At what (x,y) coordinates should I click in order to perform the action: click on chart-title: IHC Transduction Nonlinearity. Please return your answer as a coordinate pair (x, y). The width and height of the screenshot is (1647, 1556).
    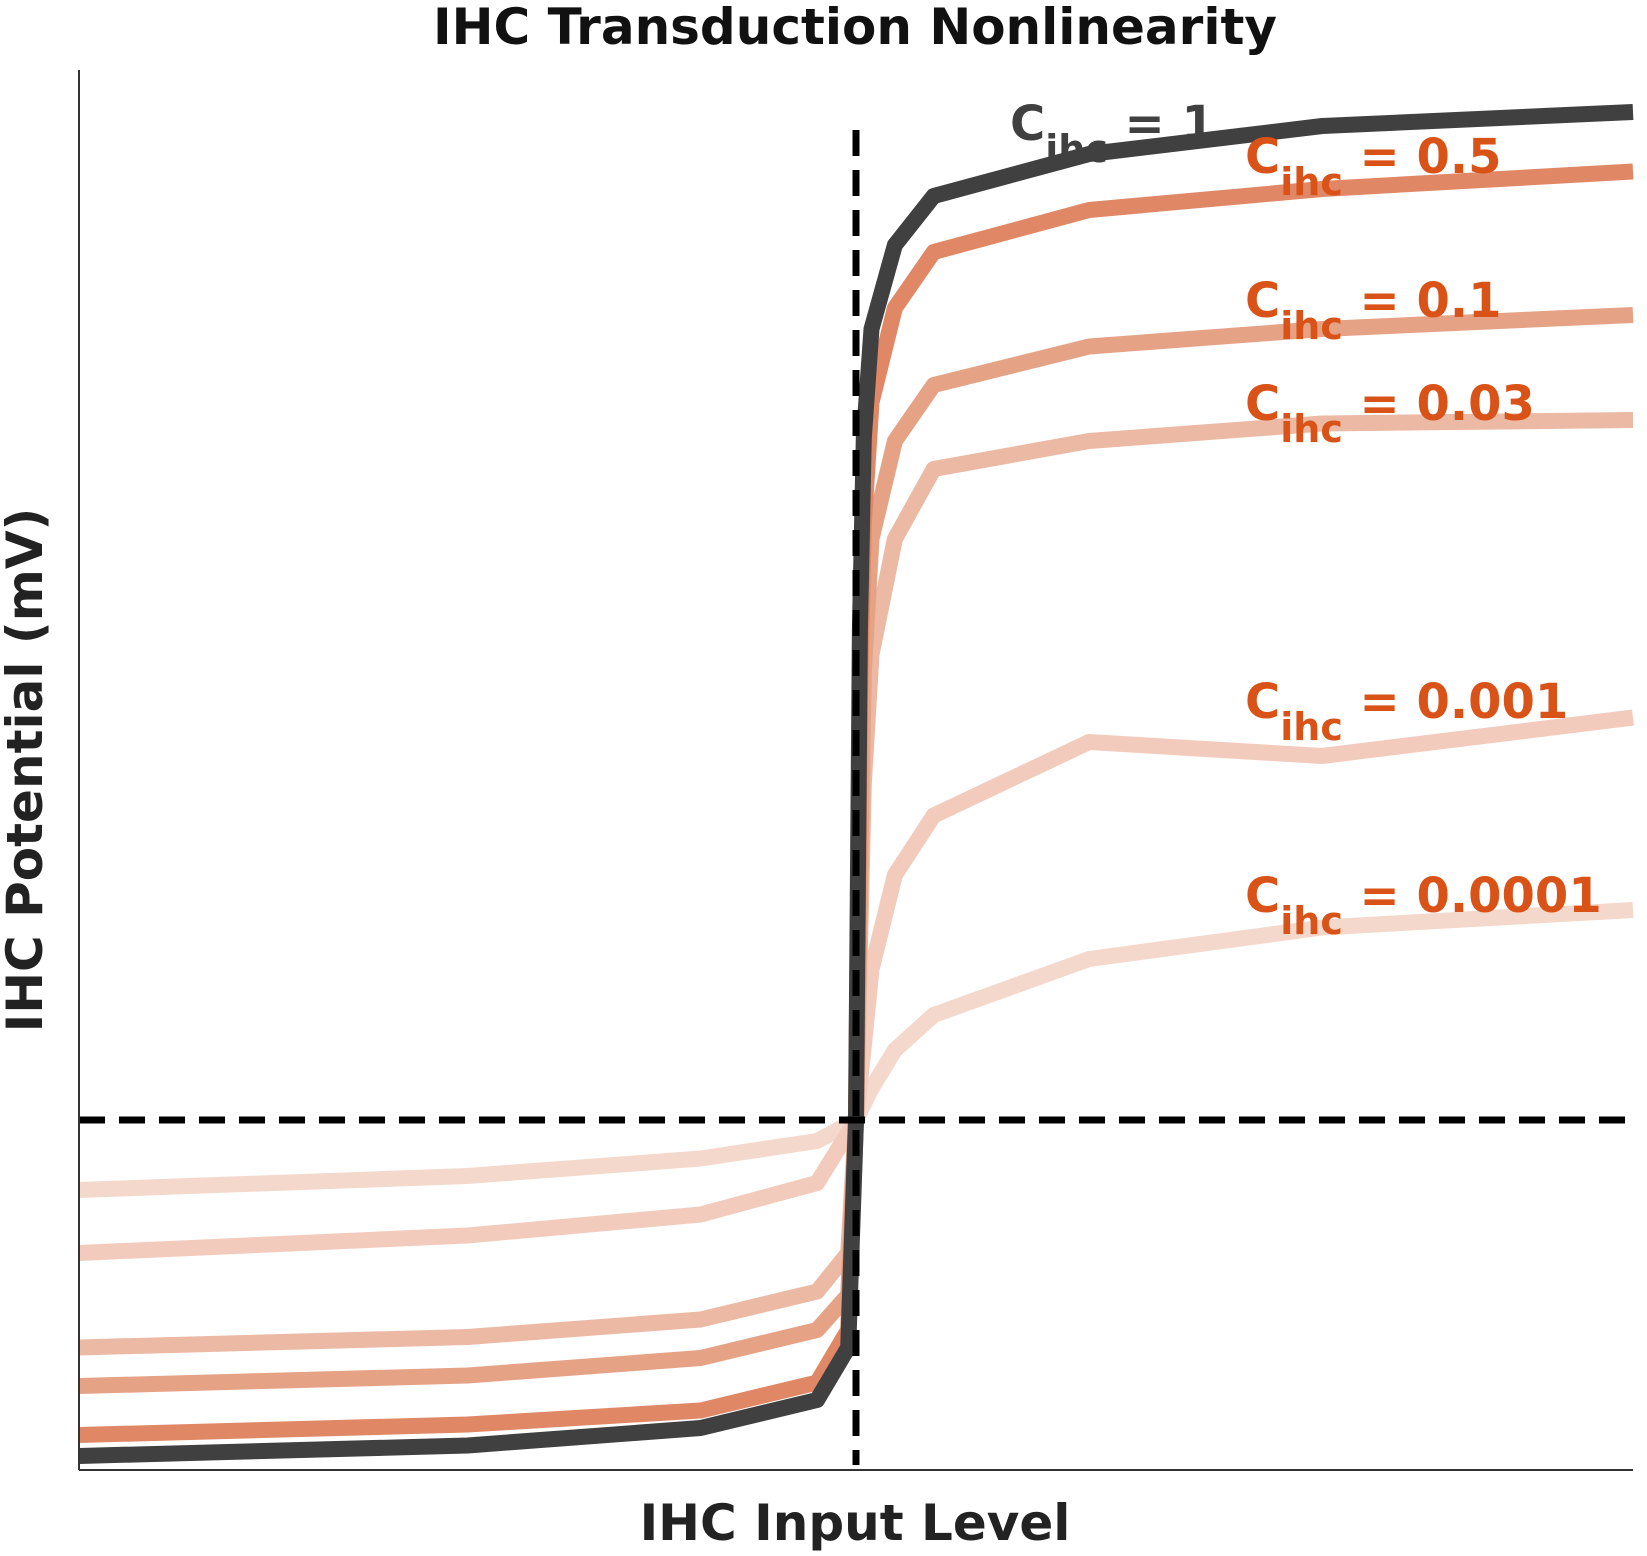
    Looking at the image, I should click on (855, 28).